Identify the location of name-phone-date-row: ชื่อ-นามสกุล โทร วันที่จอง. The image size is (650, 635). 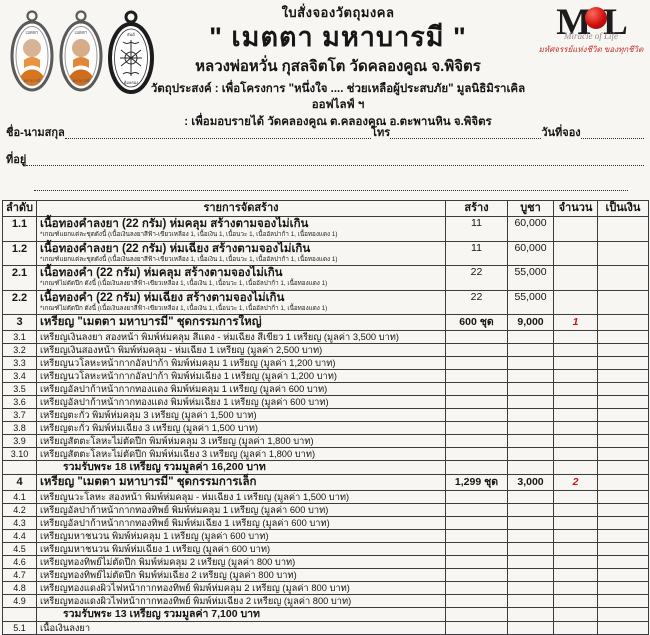
(325, 133).